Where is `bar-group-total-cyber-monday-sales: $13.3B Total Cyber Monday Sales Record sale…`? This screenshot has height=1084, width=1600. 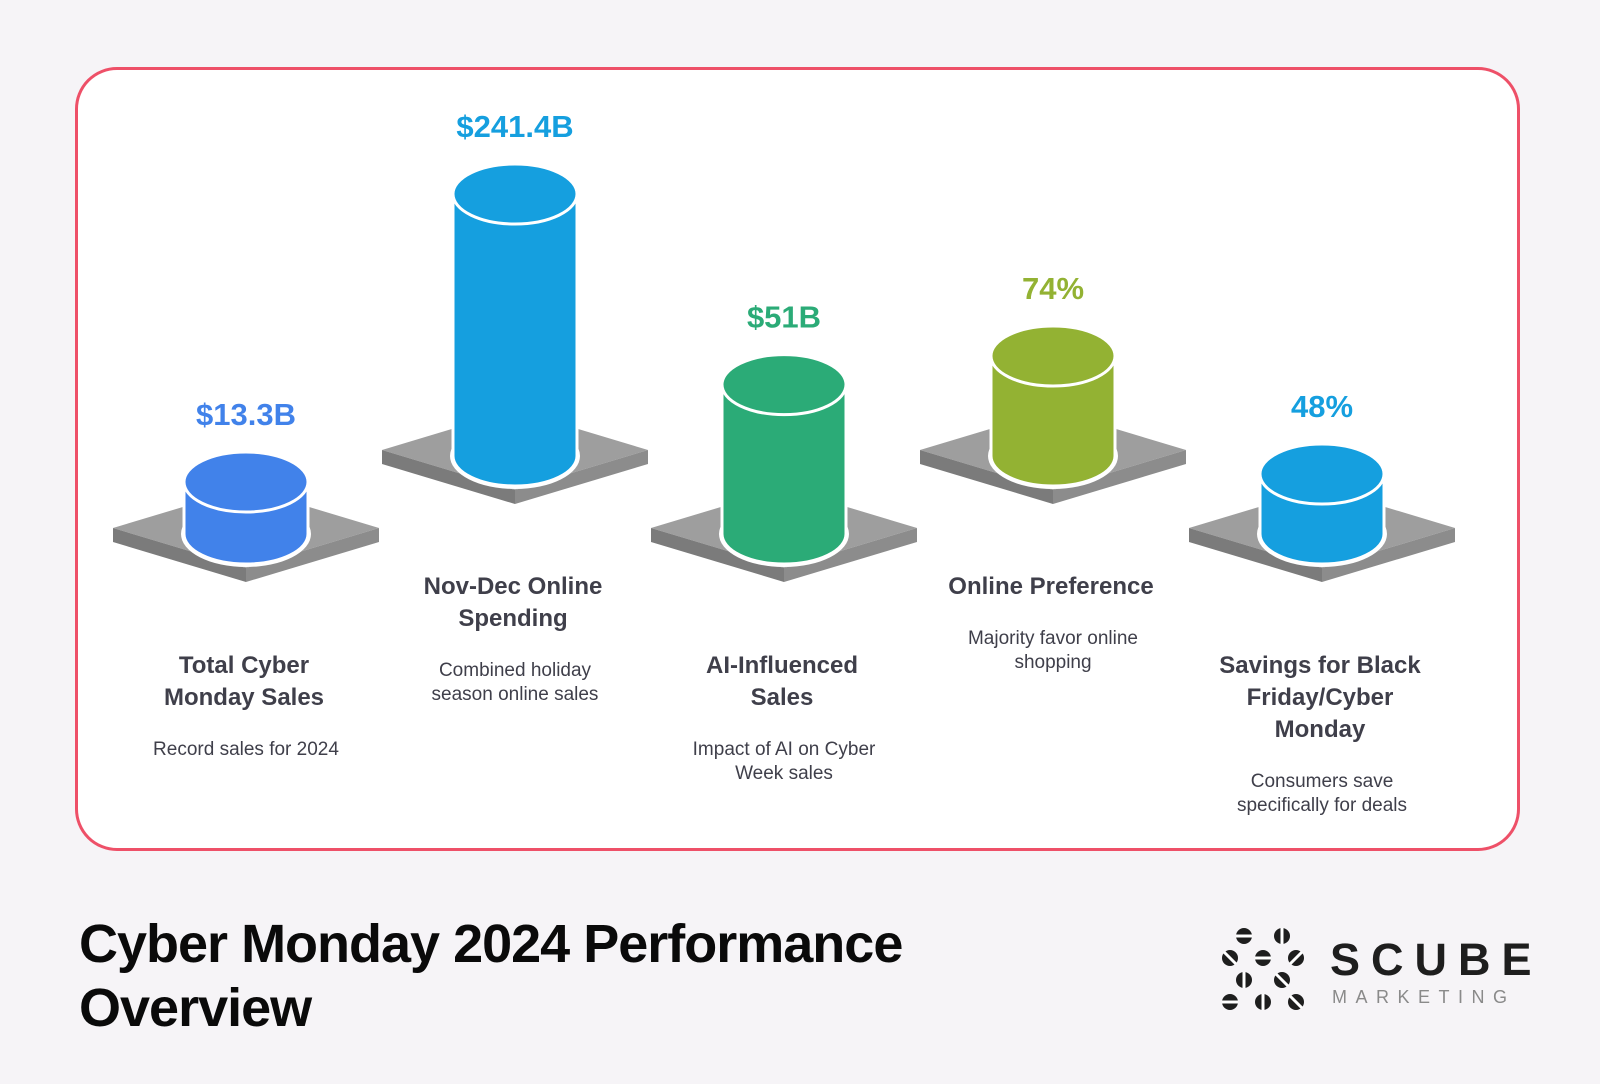 bar-group-total-cyber-monday-sales: $13.3B Total Cyber Monday Sales Record sale… is located at coordinates (246, 578).